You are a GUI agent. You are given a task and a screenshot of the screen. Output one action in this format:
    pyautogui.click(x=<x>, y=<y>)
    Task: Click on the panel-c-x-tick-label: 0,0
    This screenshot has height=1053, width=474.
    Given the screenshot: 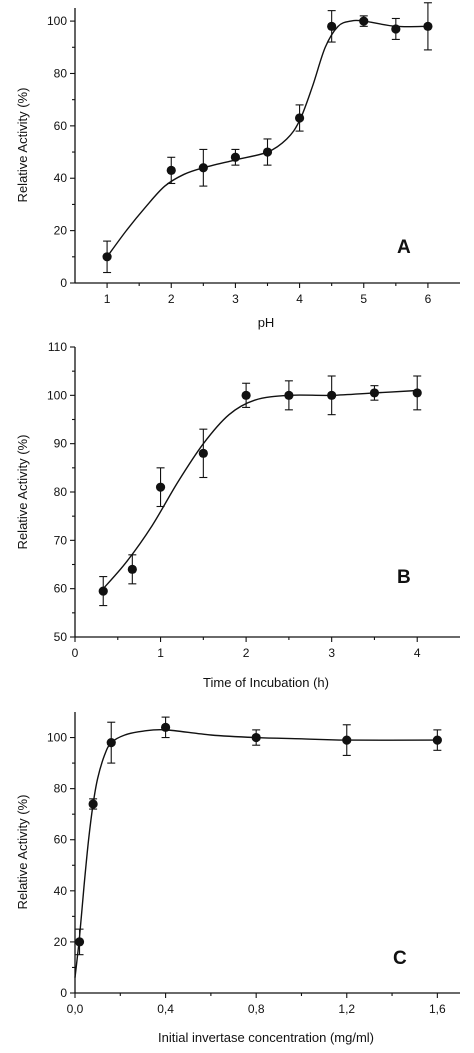 What is the action you would take?
    pyautogui.click(x=75, y=1009)
    